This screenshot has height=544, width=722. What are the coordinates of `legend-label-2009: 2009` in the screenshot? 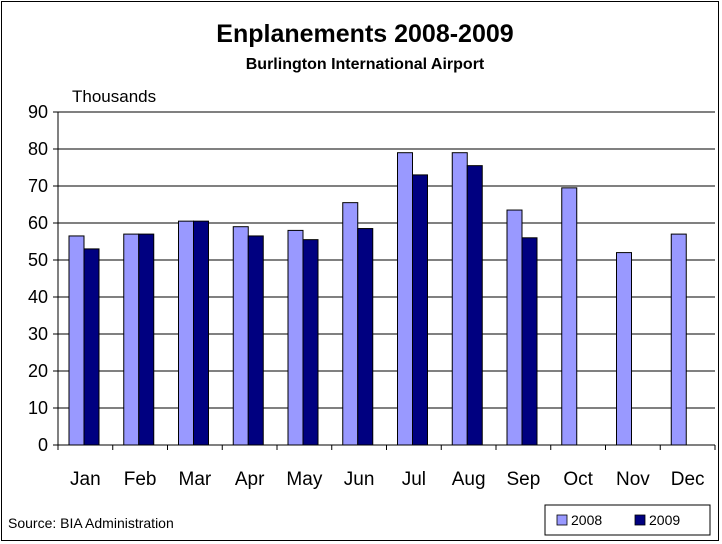 It's located at (664, 520).